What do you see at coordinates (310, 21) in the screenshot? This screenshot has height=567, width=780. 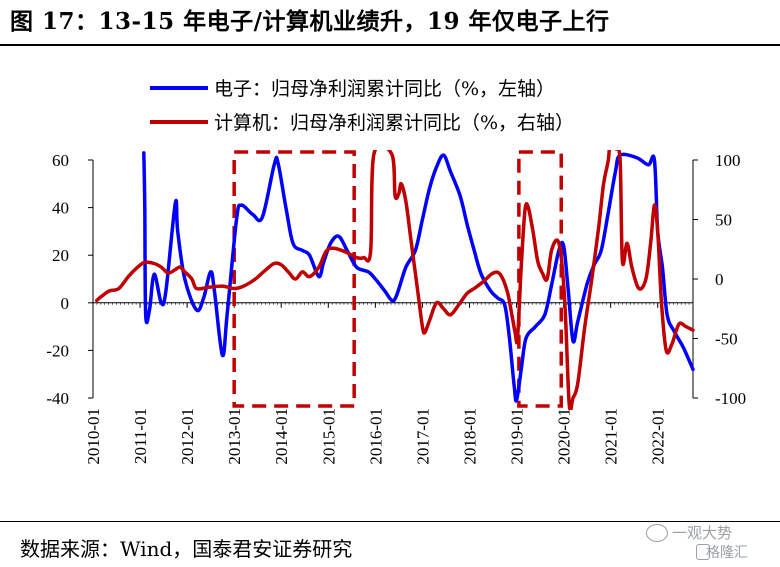 I see `figure-title: 图 17：13-15 年电子/计算机业绩升，19 年仅电子上行` at bounding box center [310, 21].